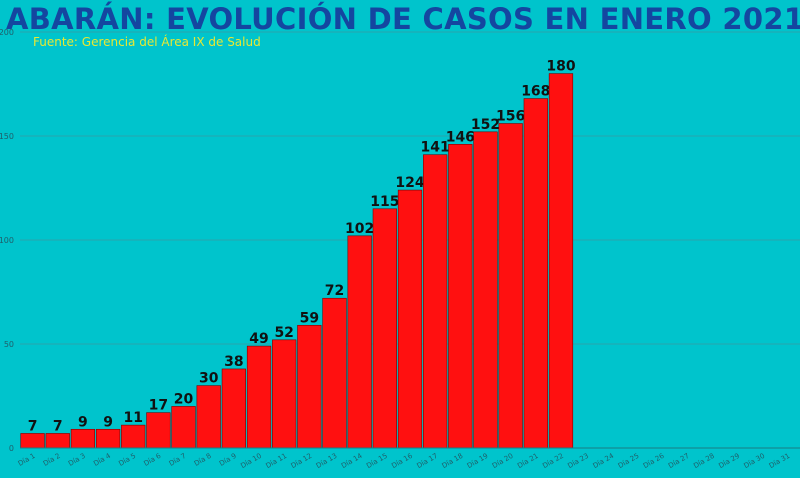 This screenshot has width=800, height=478. Describe the element at coordinates (258, 339) in the screenshot. I see `data-label: 49` at that location.